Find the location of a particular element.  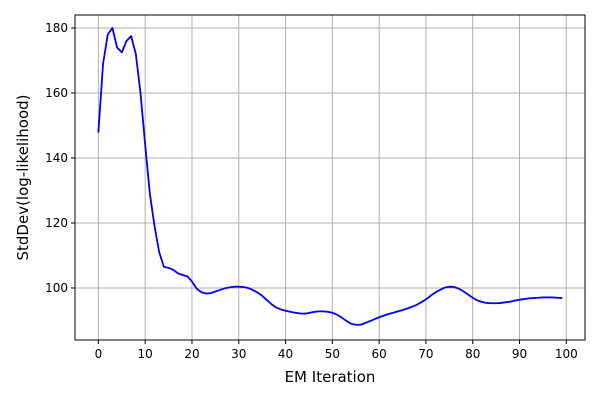

x-tick-label: 30 is located at coordinates (238, 354).